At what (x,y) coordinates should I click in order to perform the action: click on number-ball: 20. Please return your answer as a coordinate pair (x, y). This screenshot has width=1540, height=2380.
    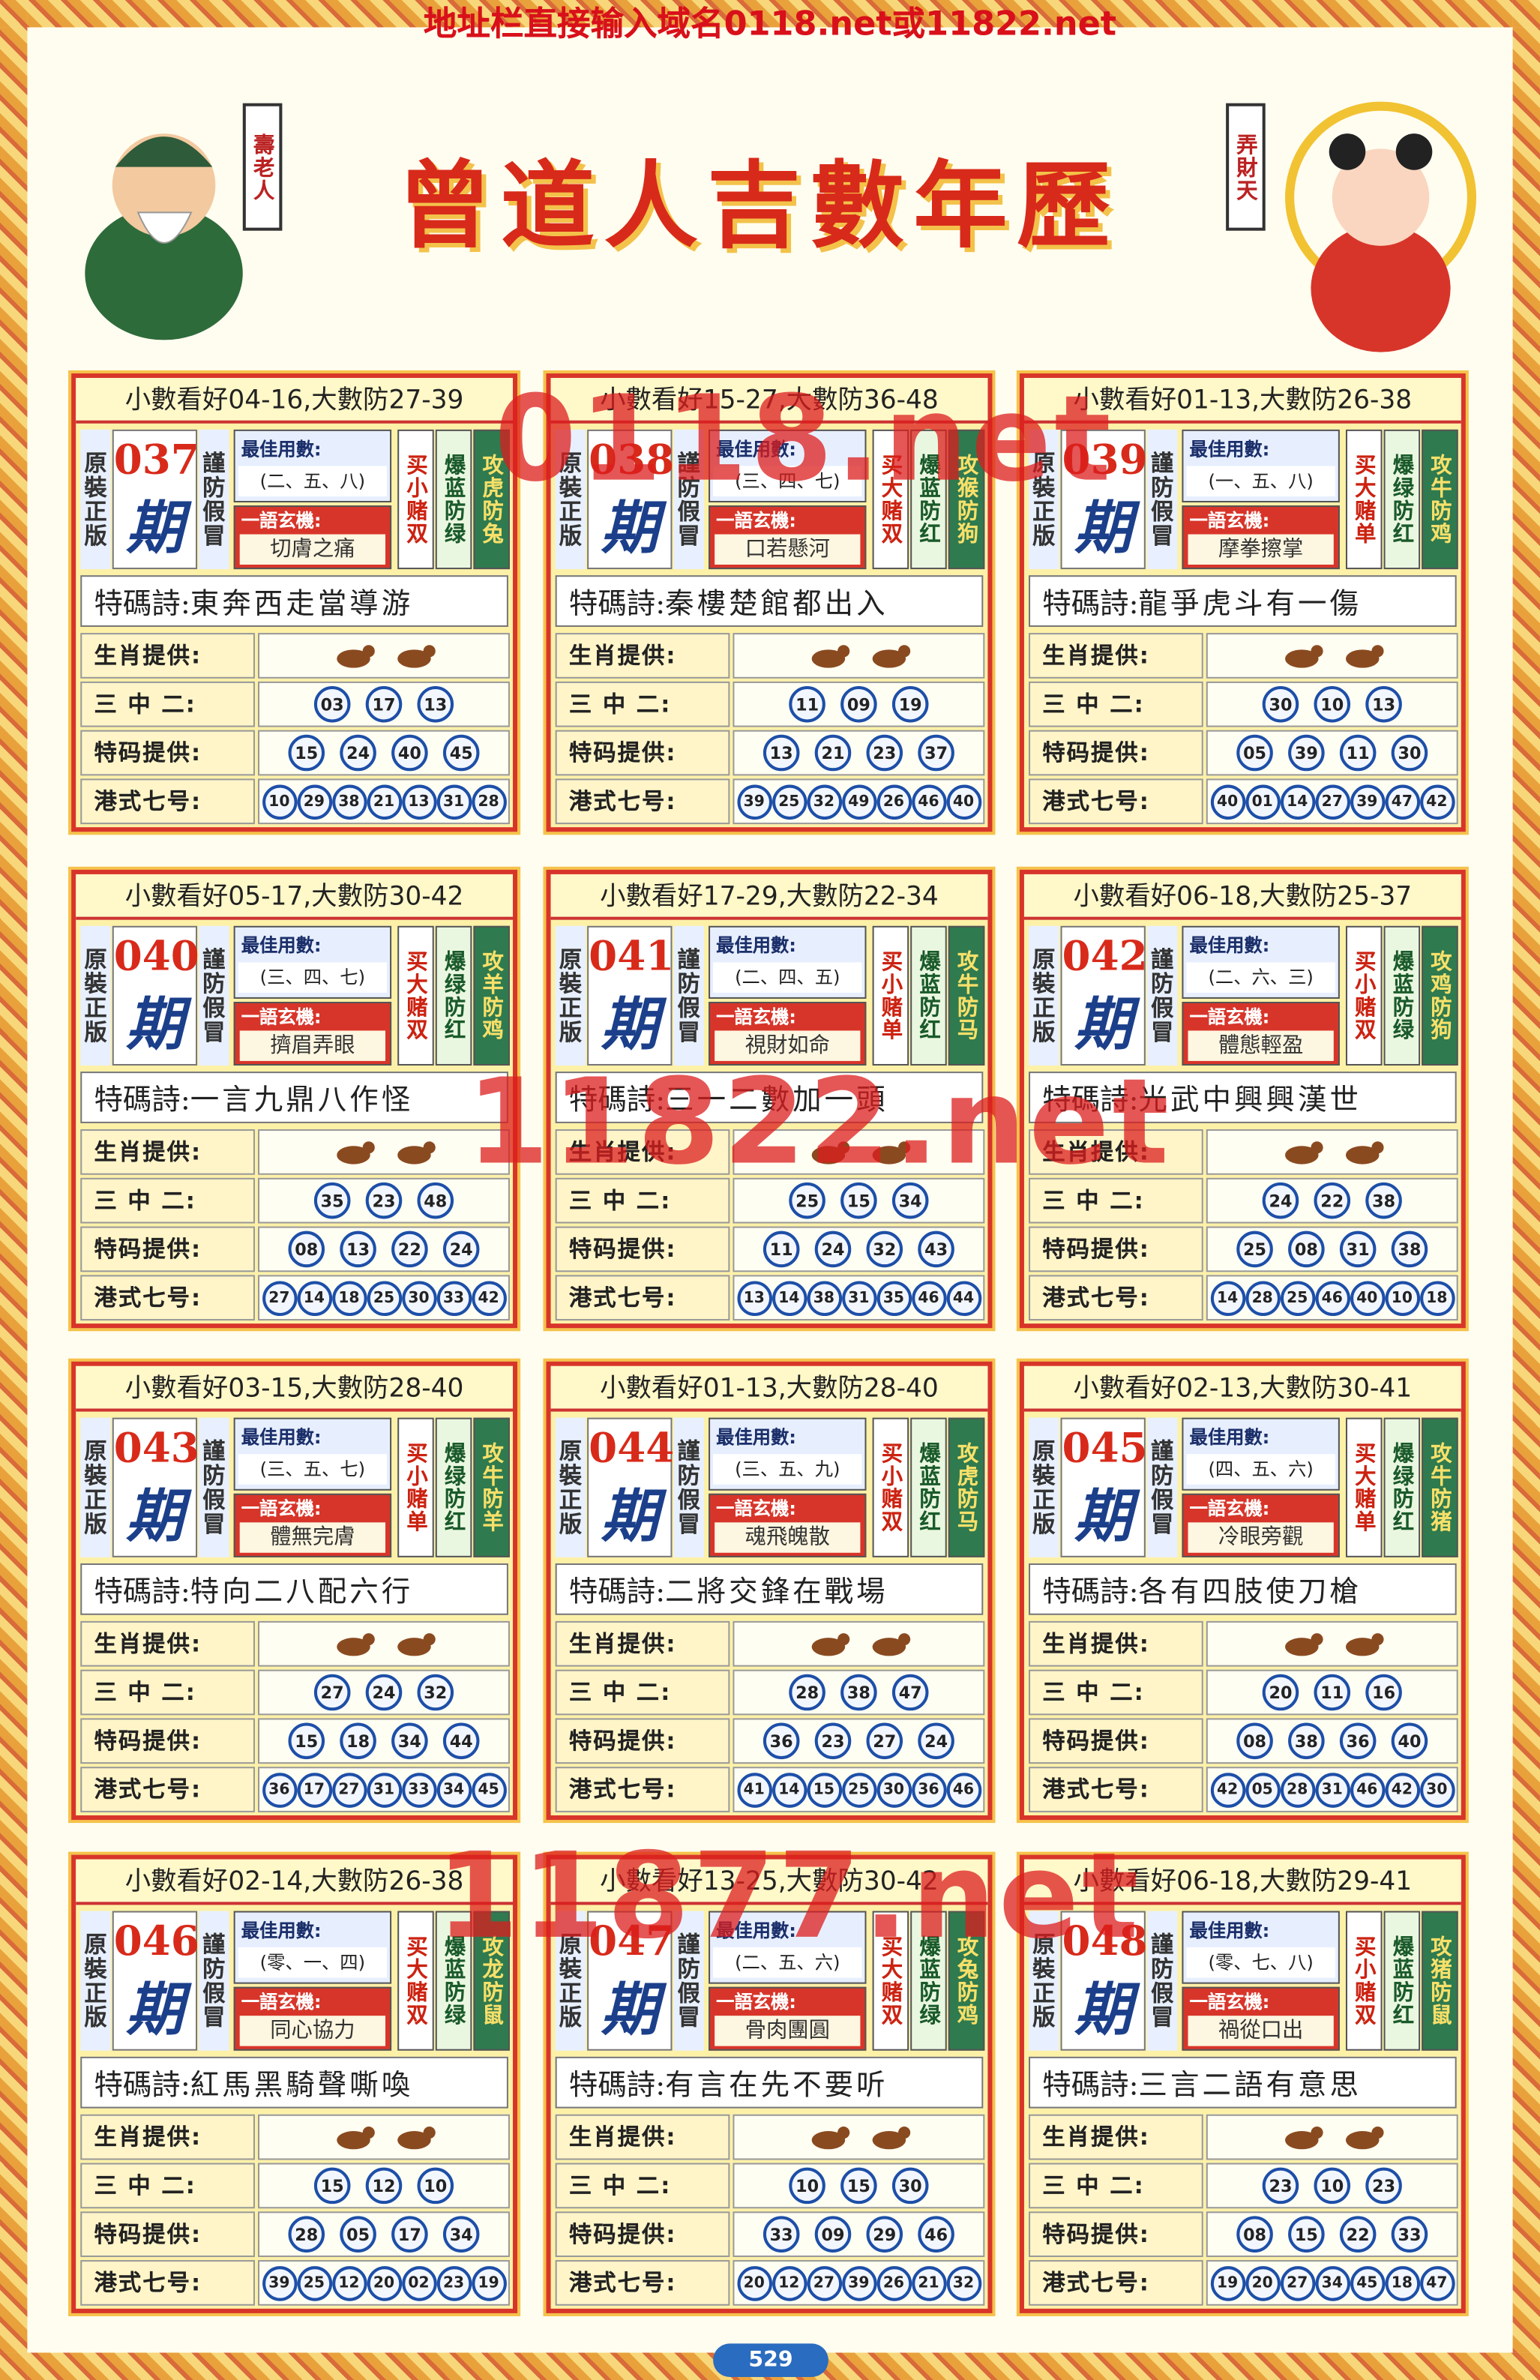
    Looking at the image, I should click on (754, 2283).